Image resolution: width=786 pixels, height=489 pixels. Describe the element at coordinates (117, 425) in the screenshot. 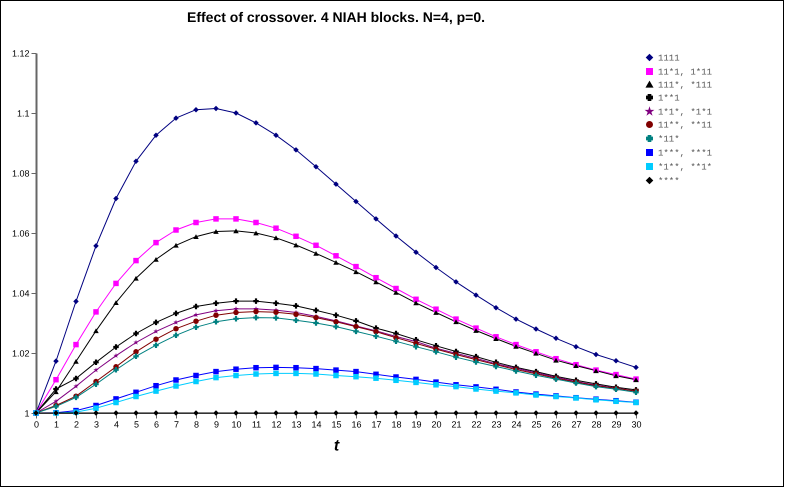

I see `x-tick-label: 4` at that location.